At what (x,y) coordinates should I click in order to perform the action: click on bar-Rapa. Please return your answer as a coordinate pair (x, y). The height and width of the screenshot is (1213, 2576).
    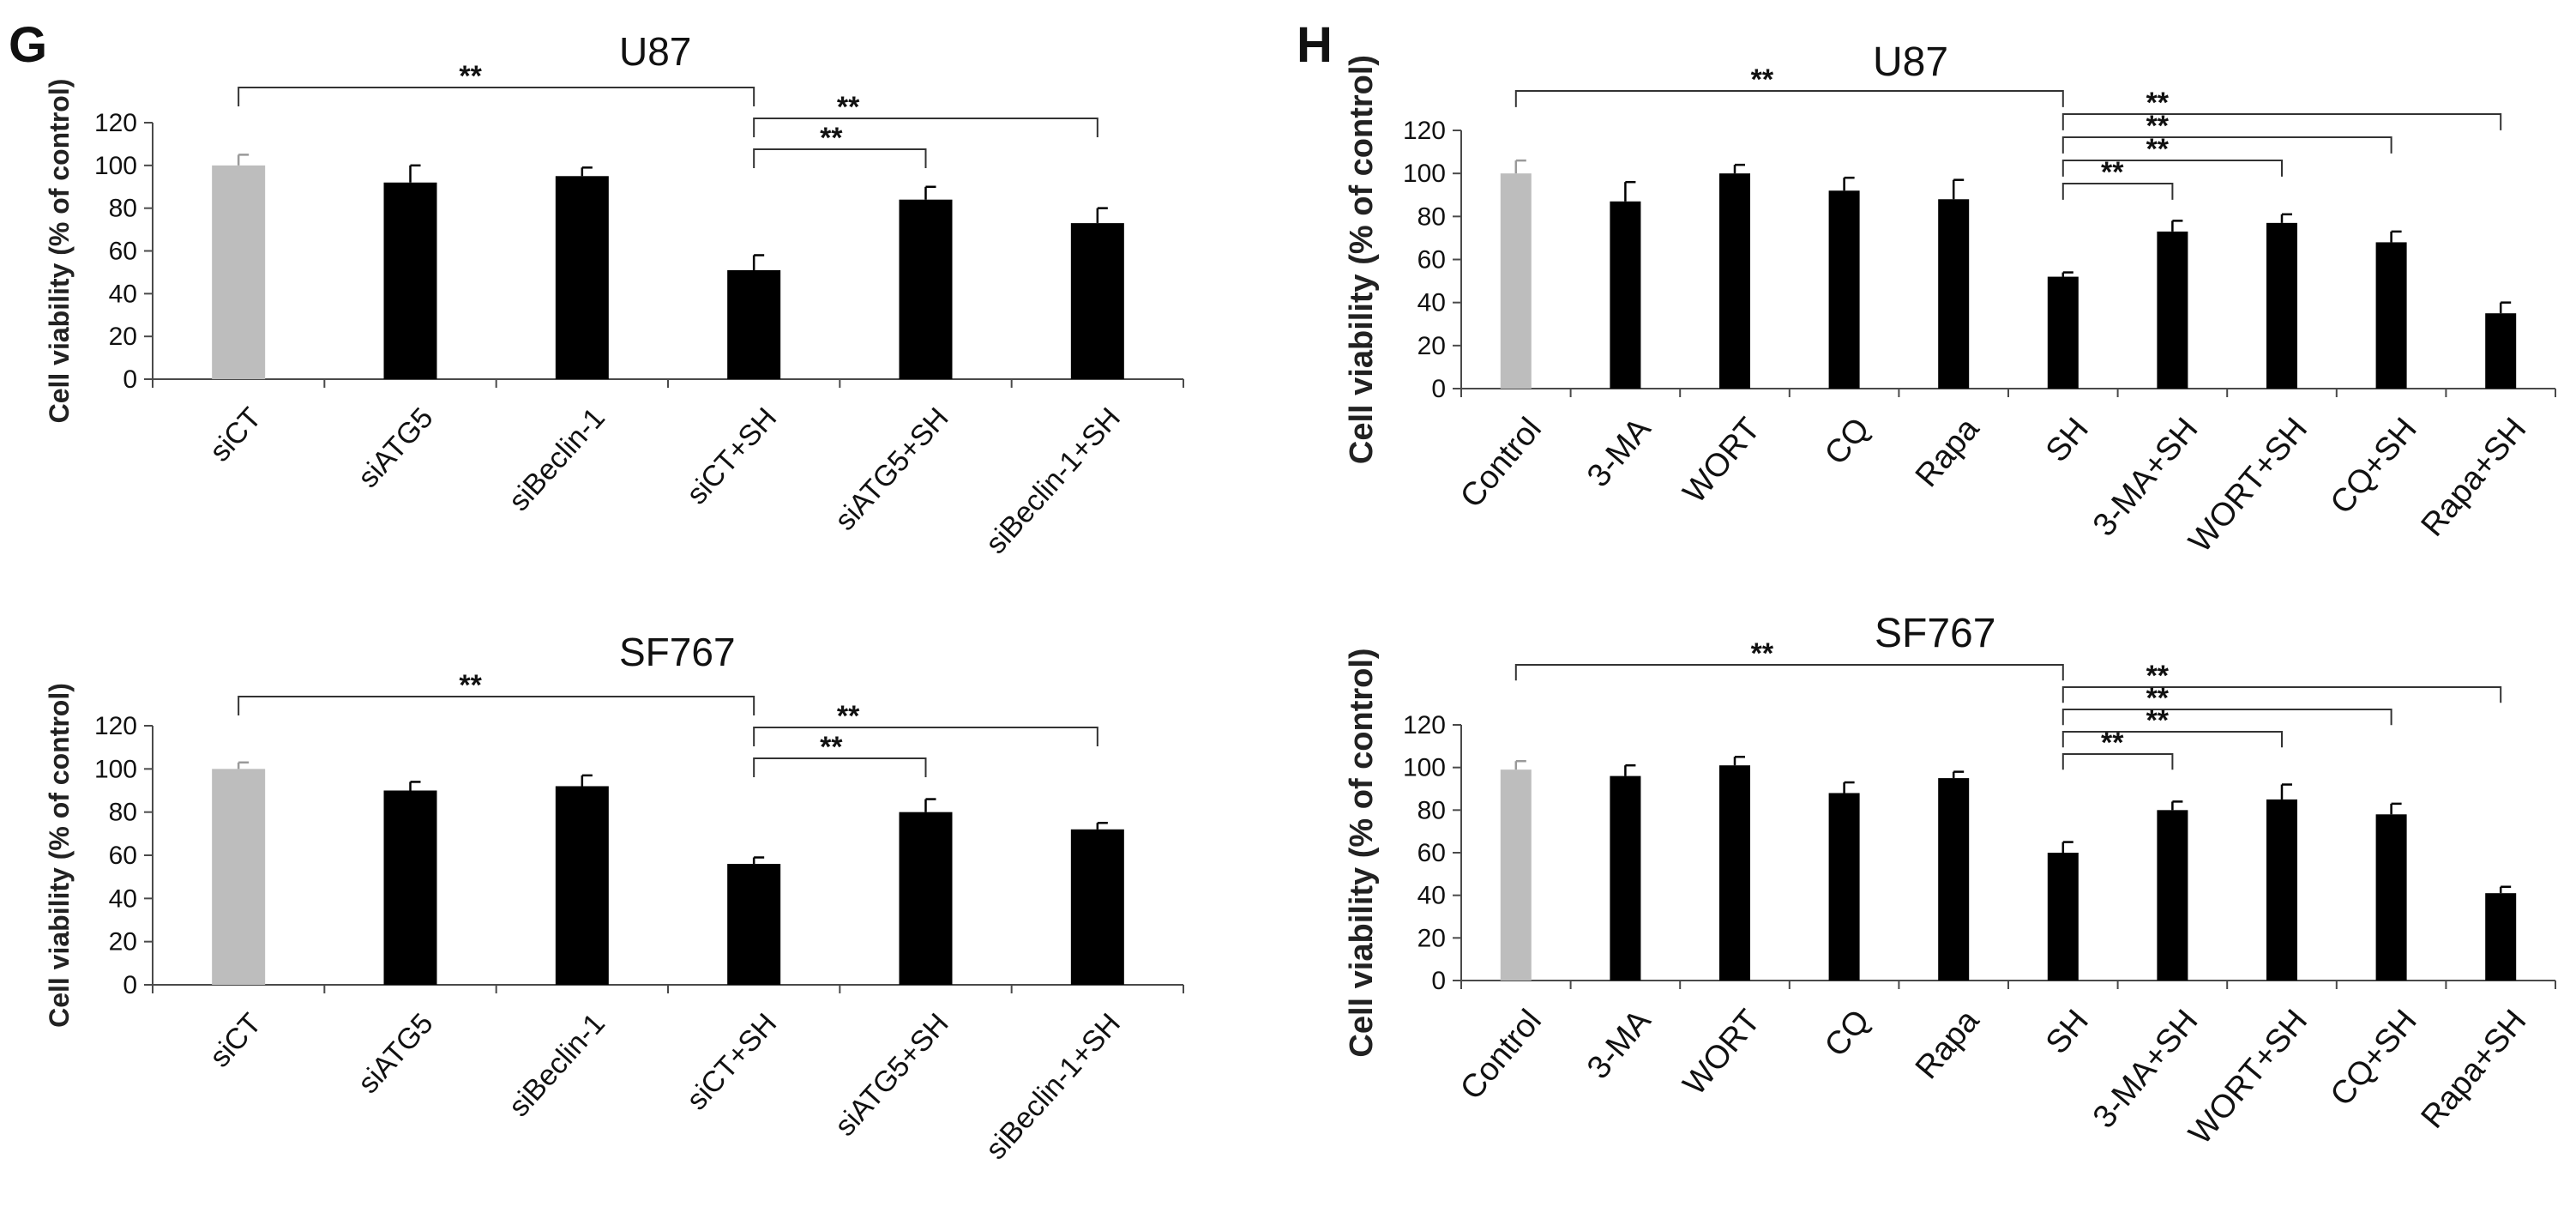
    Looking at the image, I should click on (1954, 880).